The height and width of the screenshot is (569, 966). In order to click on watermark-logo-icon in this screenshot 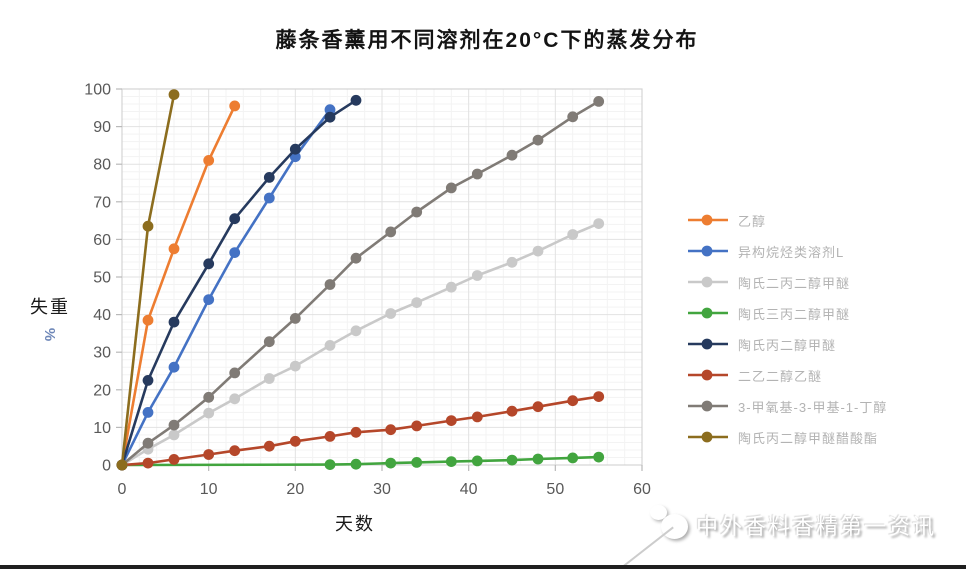, I will do `click(672, 525)`.